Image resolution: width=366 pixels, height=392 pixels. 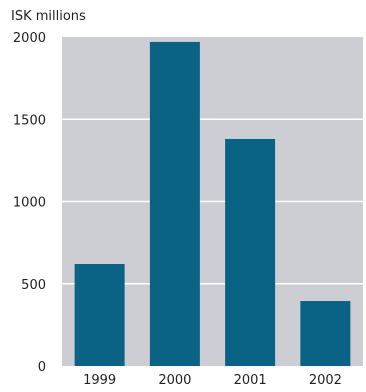 I want to click on bar-2000, so click(x=174, y=204).